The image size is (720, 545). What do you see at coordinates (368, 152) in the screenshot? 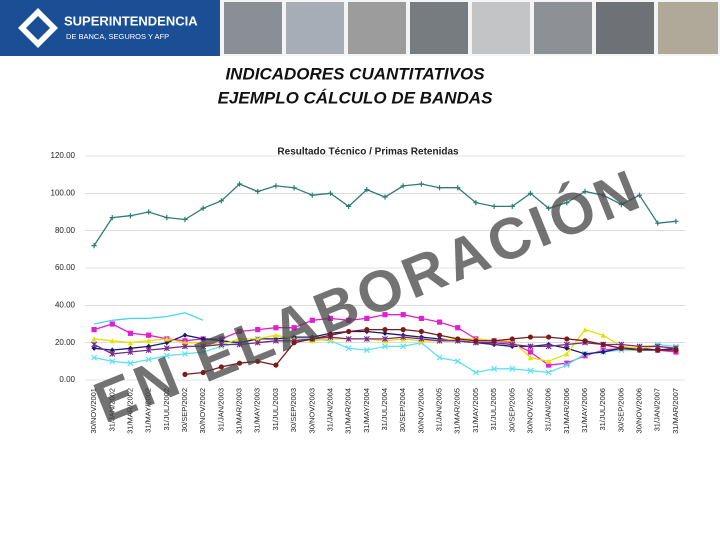
I see `chart-title: Resultado Técnico / Primas Retenidas` at bounding box center [368, 152].